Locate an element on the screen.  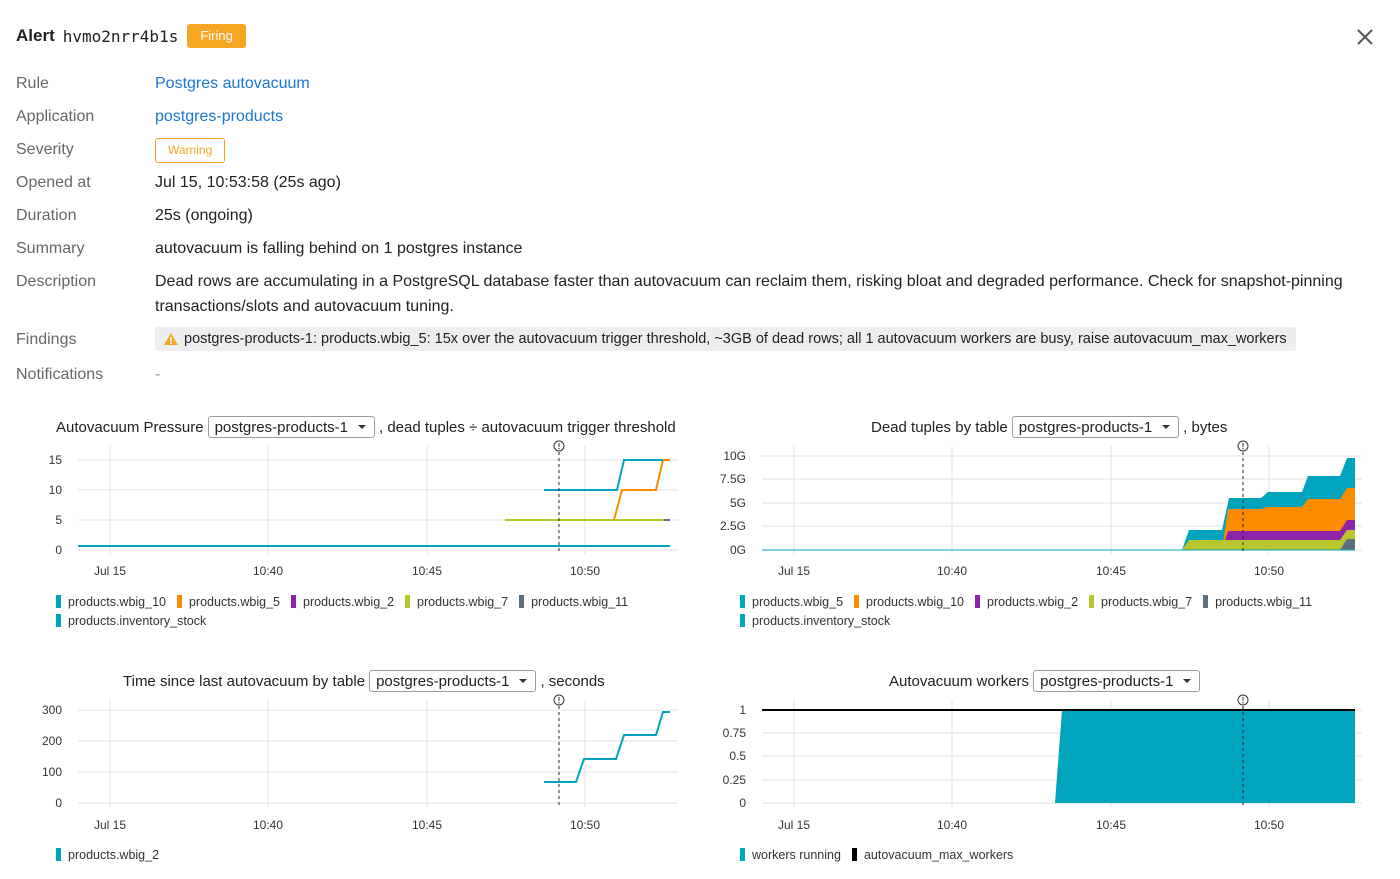
application-label: Application is located at coordinates (55, 116).